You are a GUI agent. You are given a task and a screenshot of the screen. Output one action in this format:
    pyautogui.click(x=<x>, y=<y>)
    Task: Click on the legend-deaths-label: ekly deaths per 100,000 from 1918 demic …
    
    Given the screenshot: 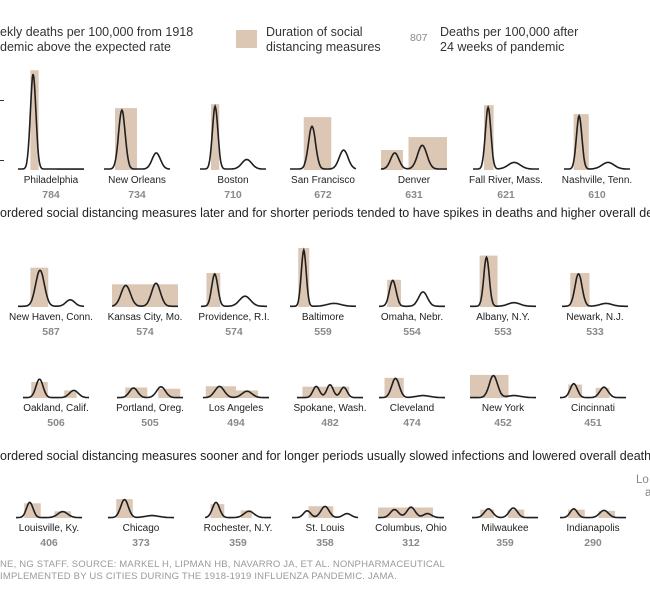 What is the action you would take?
    pyautogui.click(x=96, y=40)
    